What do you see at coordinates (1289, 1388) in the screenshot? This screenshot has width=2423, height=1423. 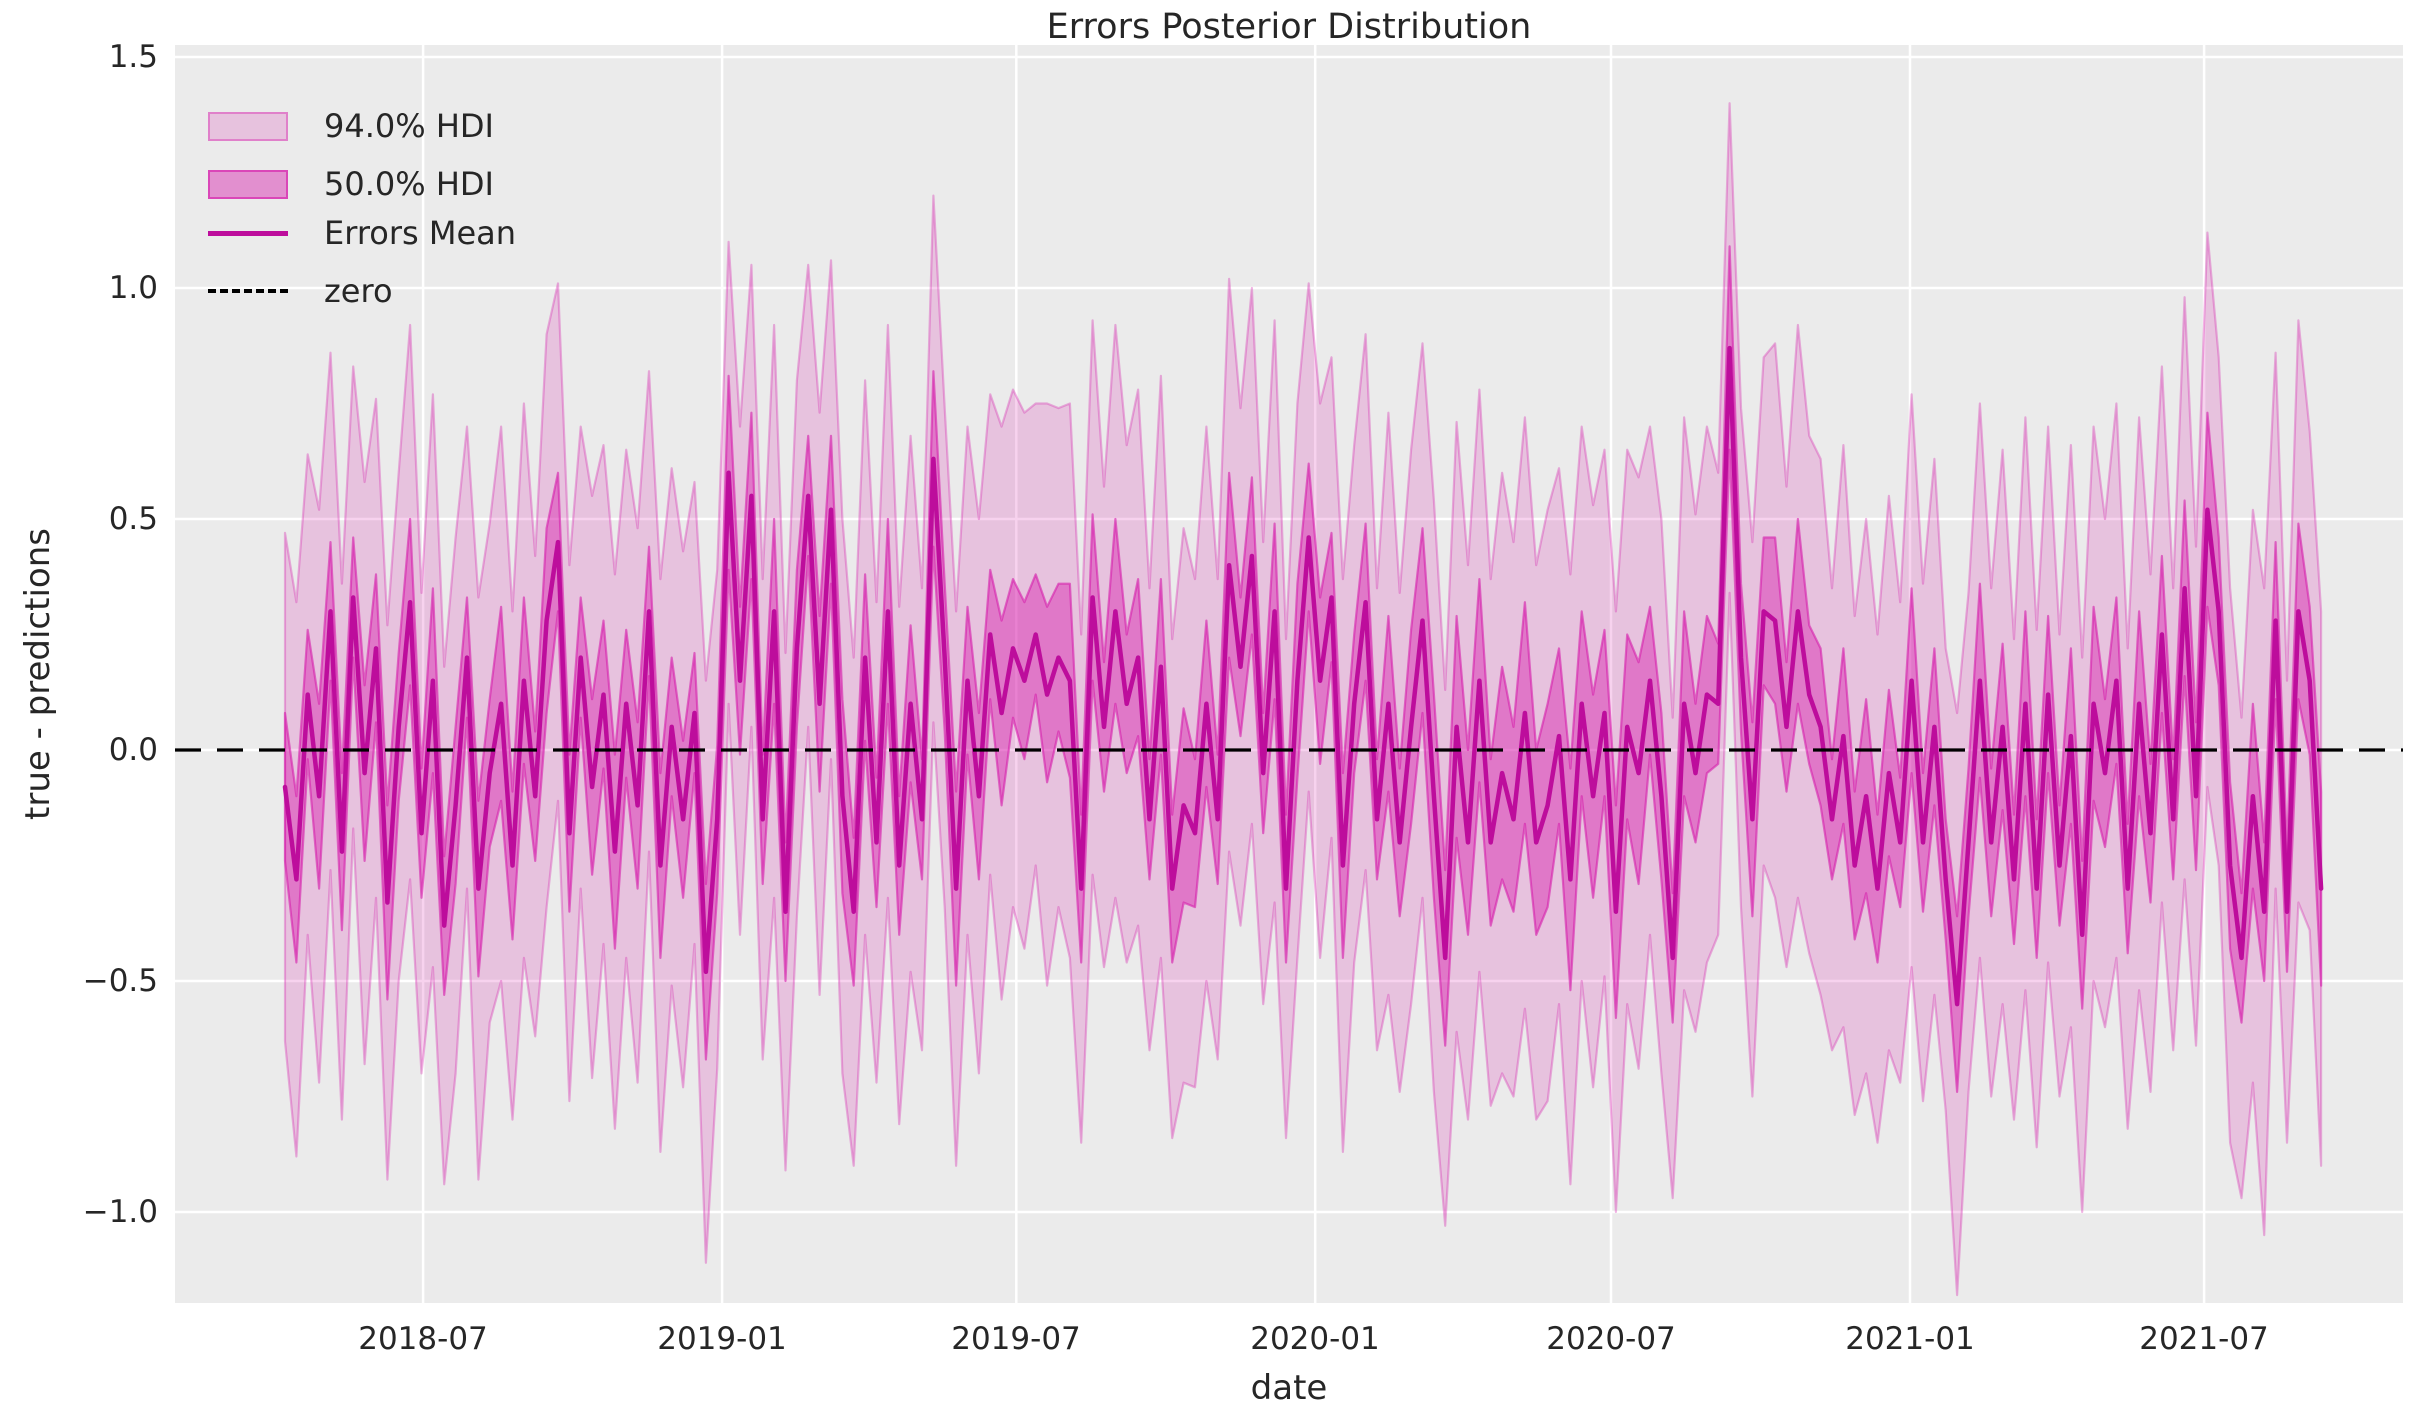 I see `x-axis-label: date` at bounding box center [1289, 1388].